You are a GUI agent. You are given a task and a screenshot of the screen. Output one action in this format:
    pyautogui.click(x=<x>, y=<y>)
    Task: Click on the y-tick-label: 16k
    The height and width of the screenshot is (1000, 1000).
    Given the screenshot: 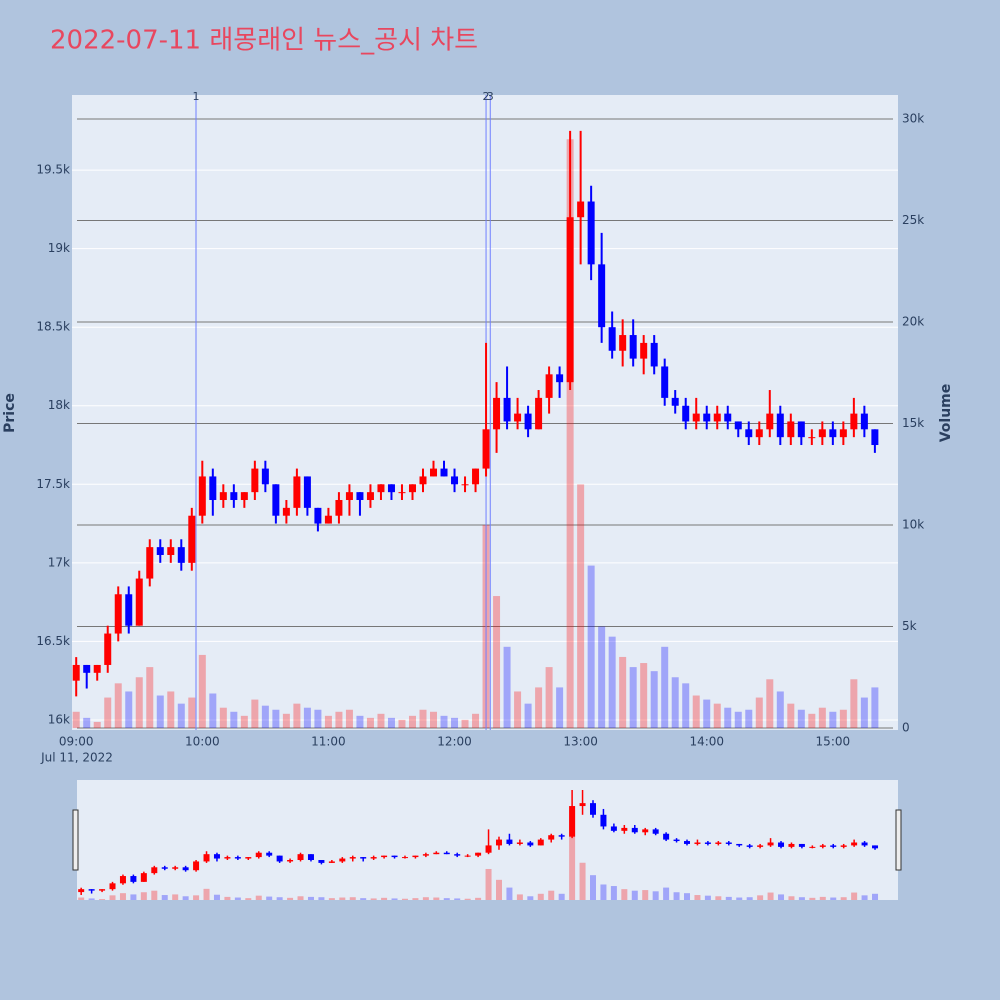 What is the action you would take?
    pyautogui.click(x=59, y=719)
    